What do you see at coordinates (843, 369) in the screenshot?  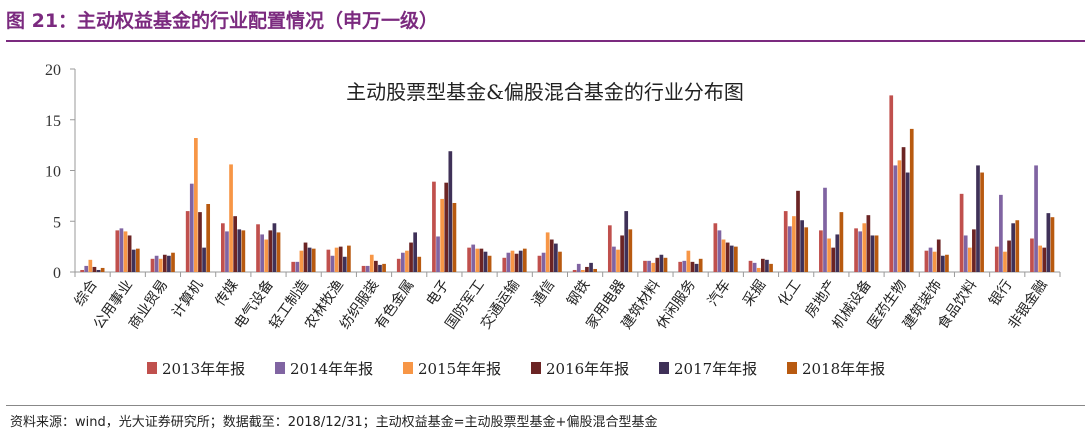 I see `legend-label: 2018年年报` at bounding box center [843, 369].